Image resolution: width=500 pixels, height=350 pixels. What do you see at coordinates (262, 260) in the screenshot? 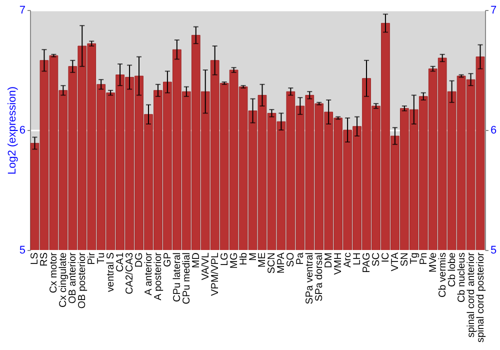
I see `x-tick-label: ME` at bounding box center [262, 260].